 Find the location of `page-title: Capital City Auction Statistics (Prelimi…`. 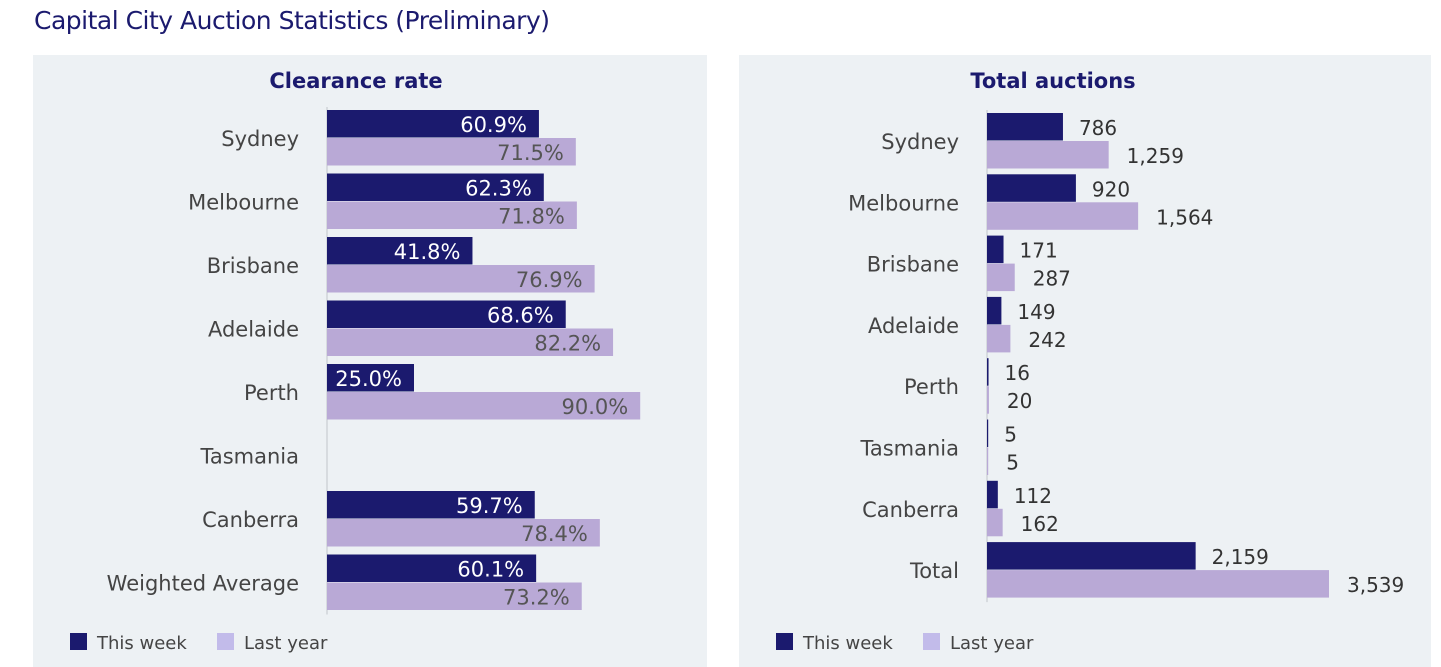

page-title: Capital City Auction Statistics (Prelimi… is located at coordinates (292, 20).